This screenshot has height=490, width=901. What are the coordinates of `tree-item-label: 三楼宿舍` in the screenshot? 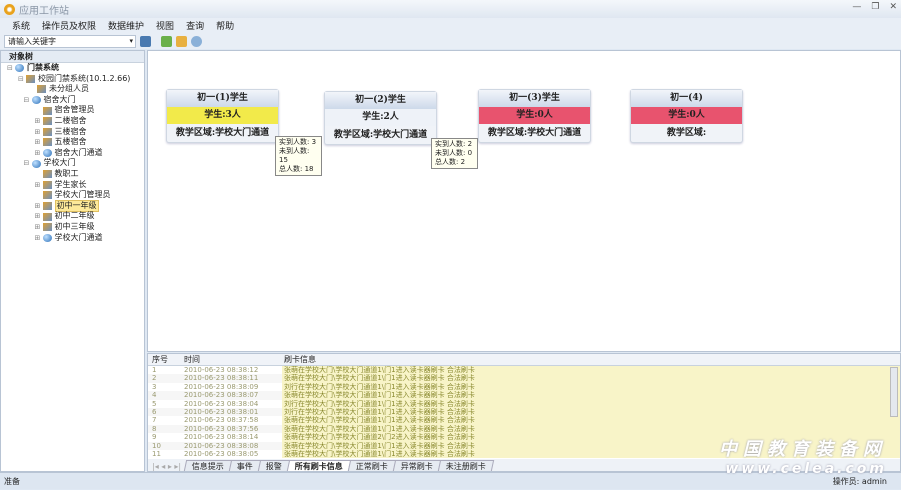 It's located at (70, 131).